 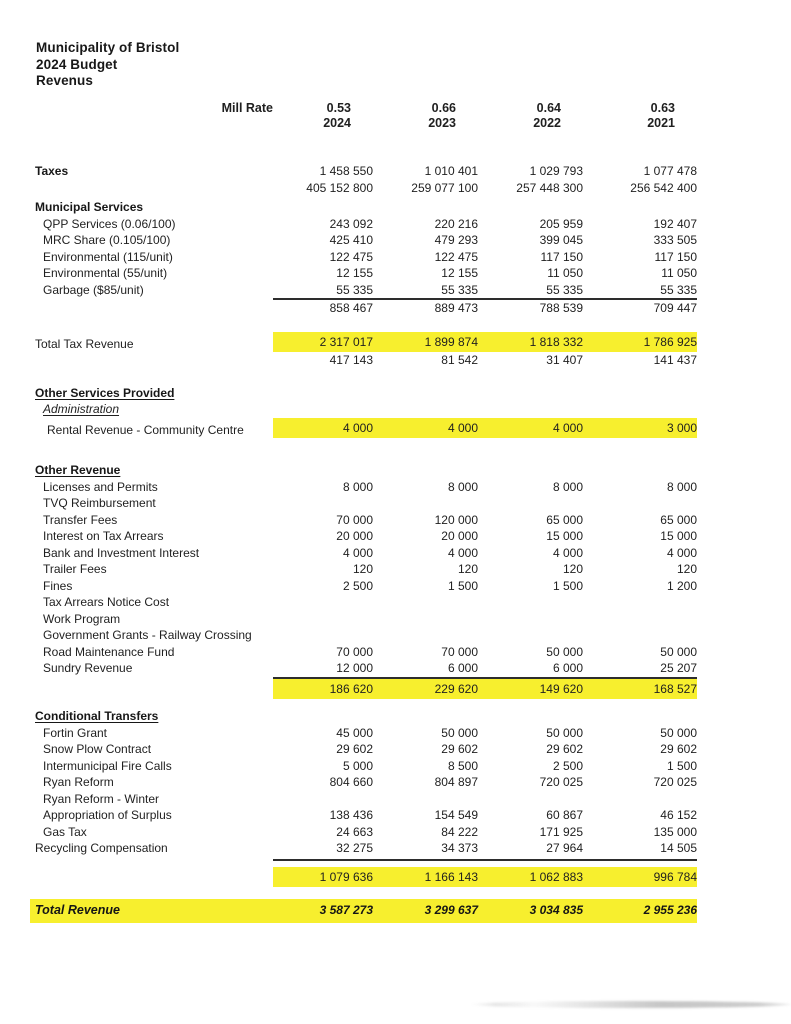 What do you see at coordinates (485, 341) in the screenshot?
I see `row-values: 2 317 017 1 899 874 1 818 332 1 786 925` at bounding box center [485, 341].